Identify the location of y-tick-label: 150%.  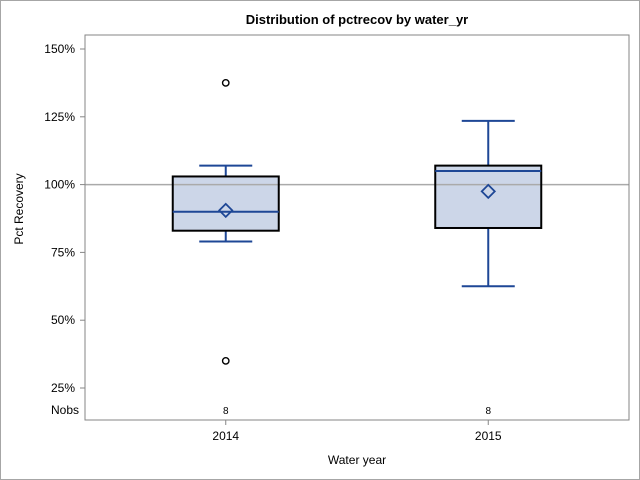
(59, 49).